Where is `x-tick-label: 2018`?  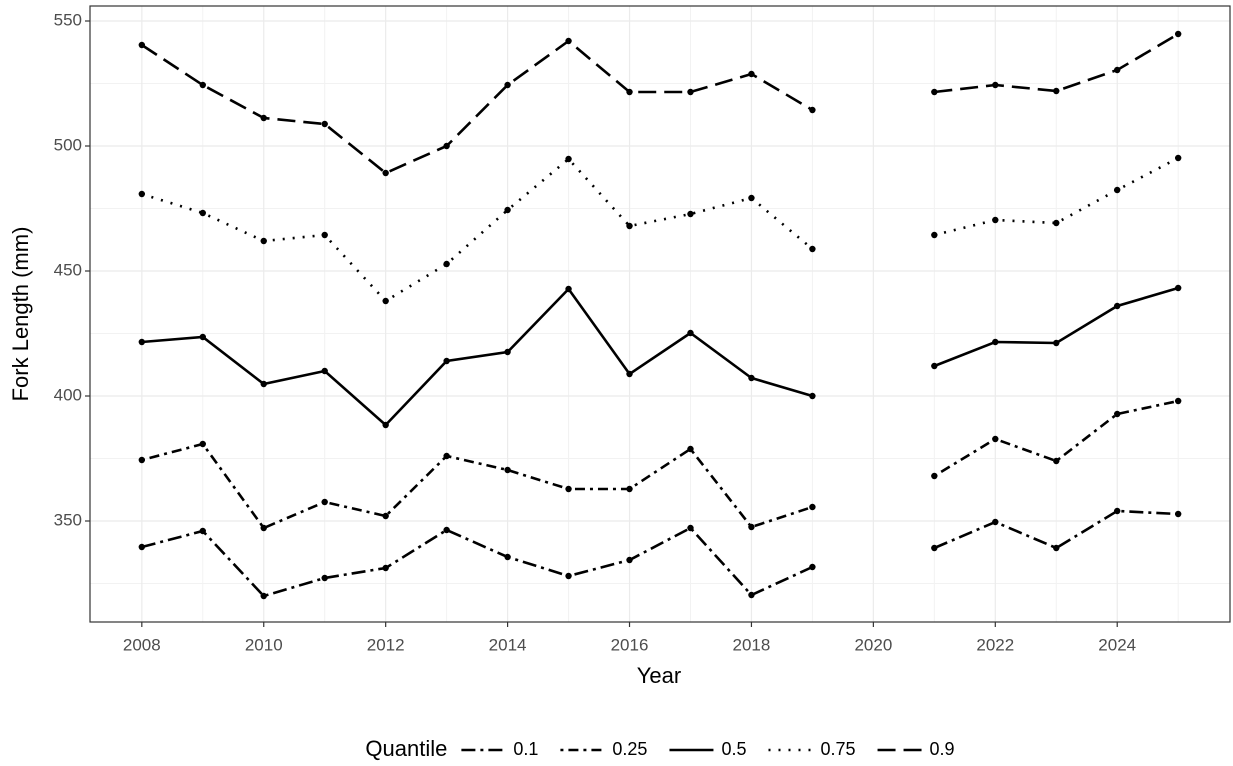
x-tick-label: 2018 is located at coordinates (752, 644).